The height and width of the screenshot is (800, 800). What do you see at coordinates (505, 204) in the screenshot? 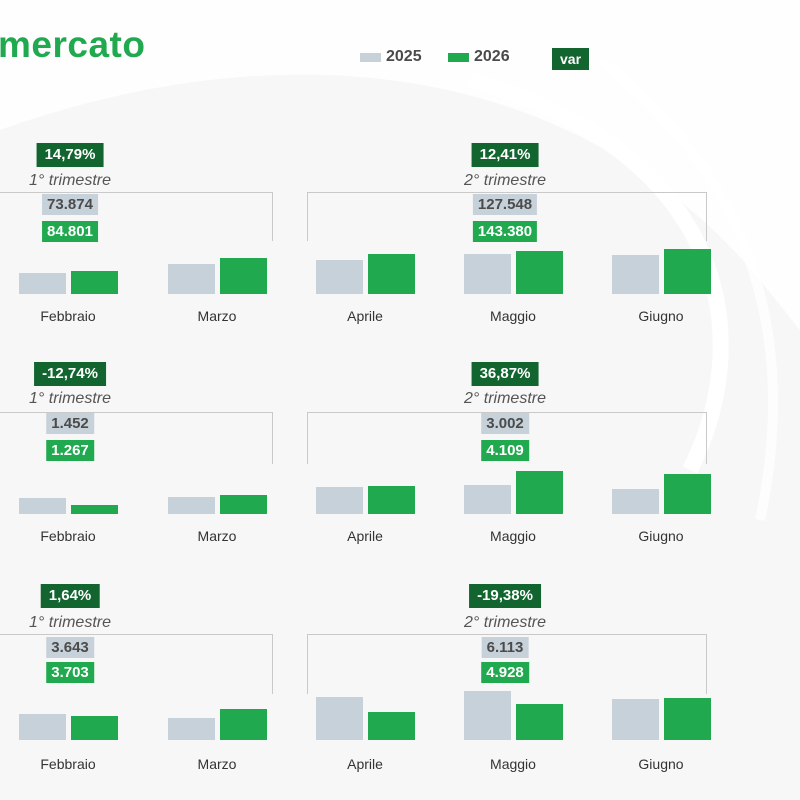
I see `total-2025-badge: 127.548` at bounding box center [505, 204].